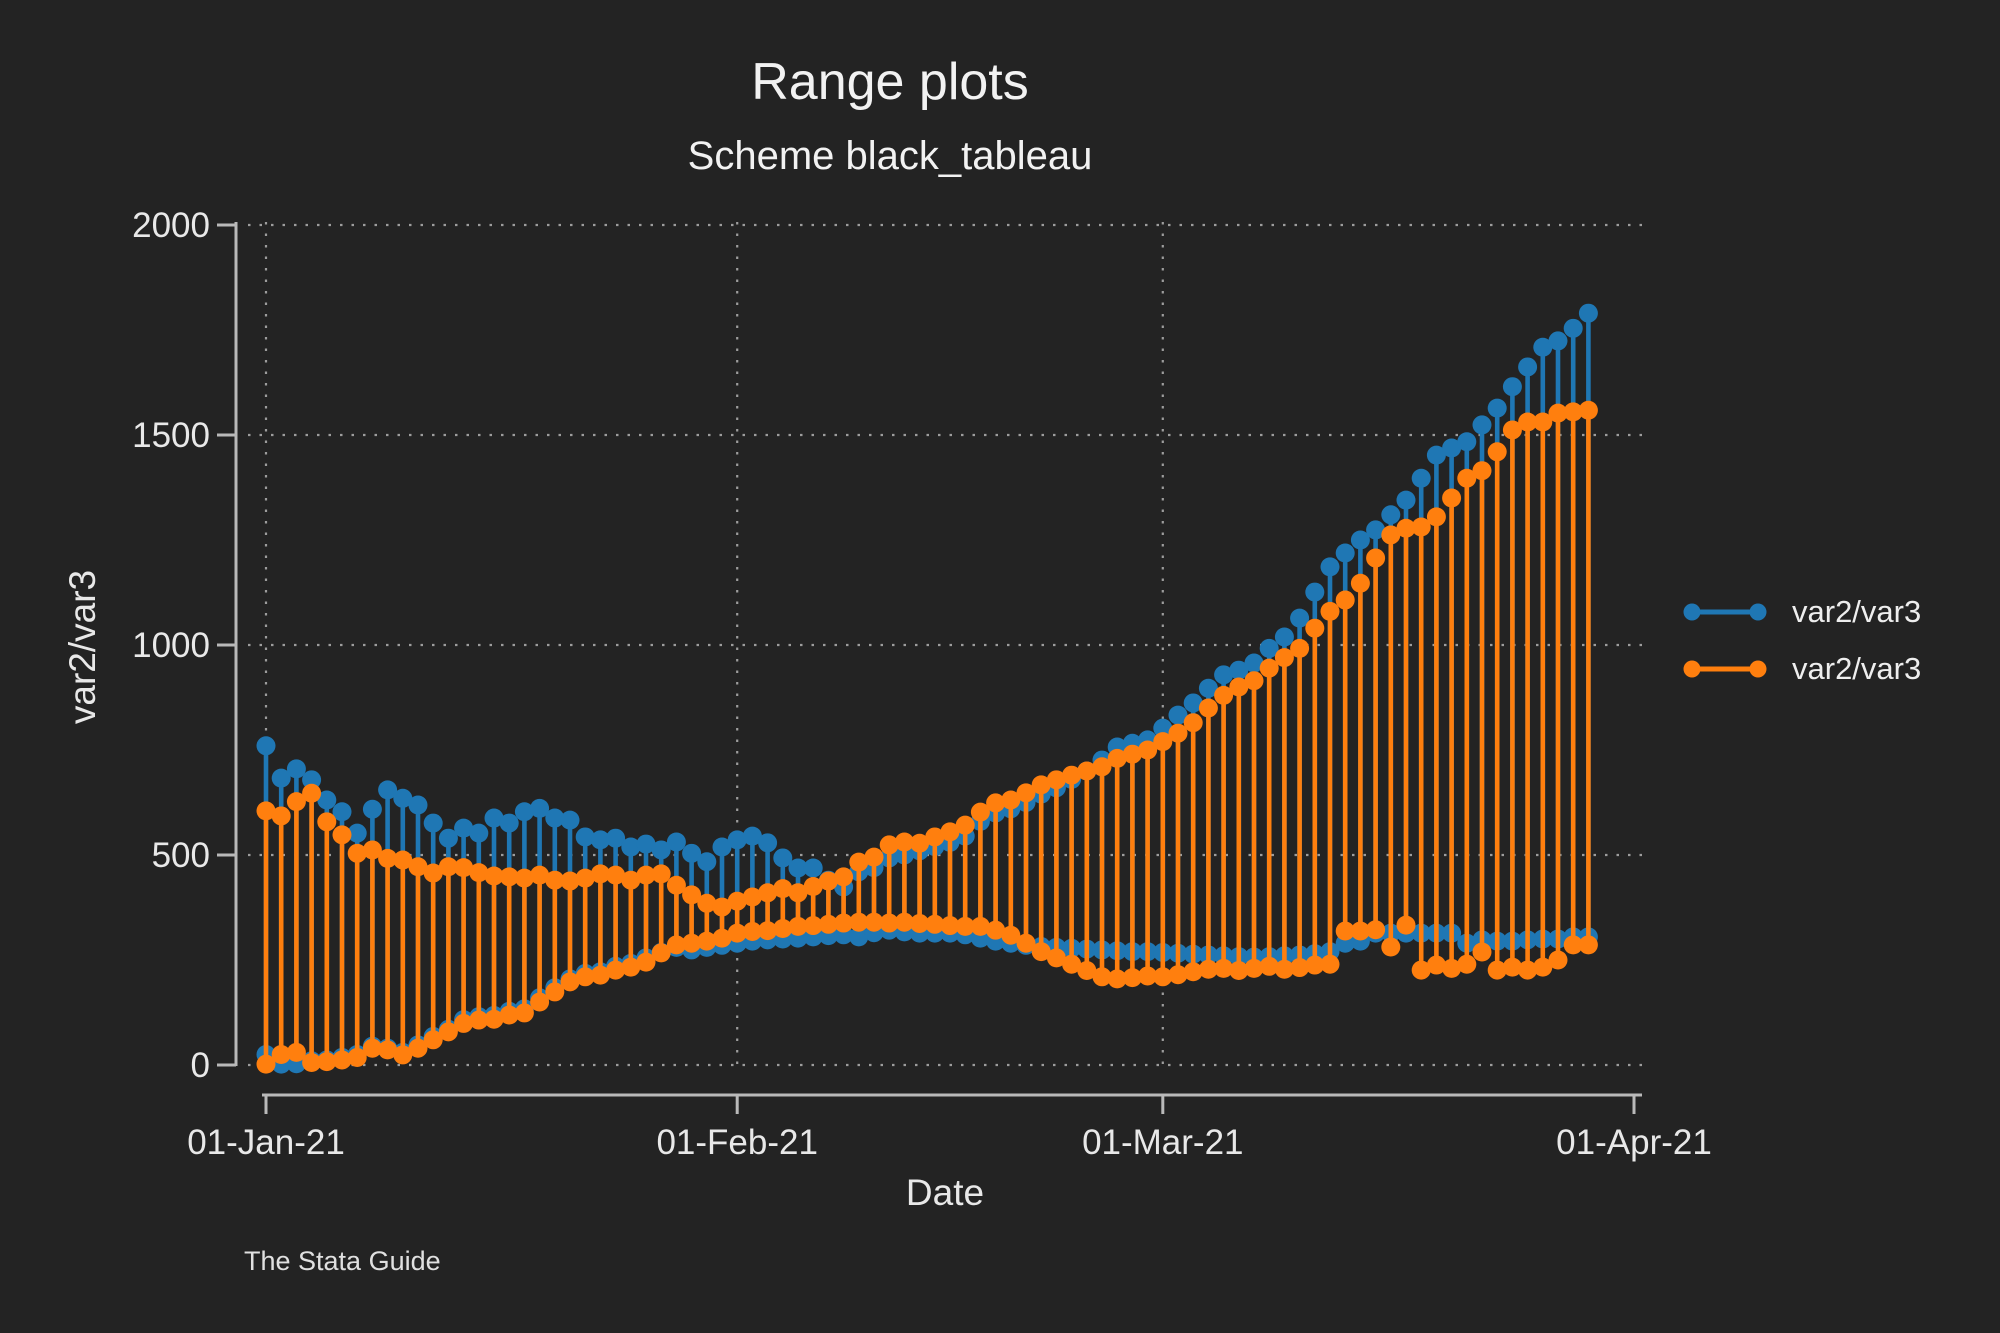 The image size is (2000, 1333). Describe the element at coordinates (1857, 611) in the screenshot. I see `legend-label: var2/var3` at that location.